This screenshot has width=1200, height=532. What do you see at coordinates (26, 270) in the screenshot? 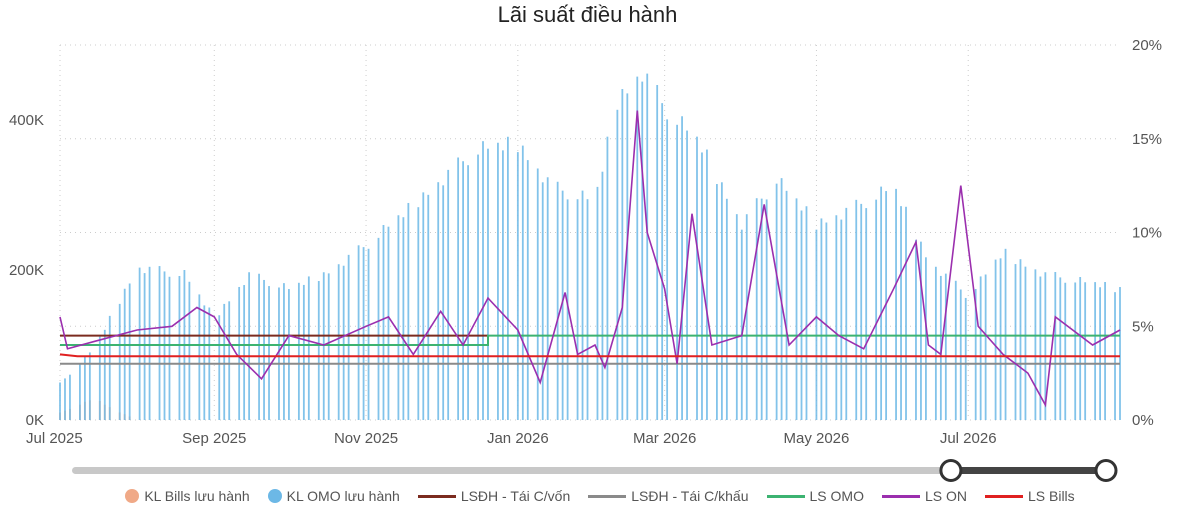
I see `y-left-tick-label: 200K` at bounding box center [26, 270].